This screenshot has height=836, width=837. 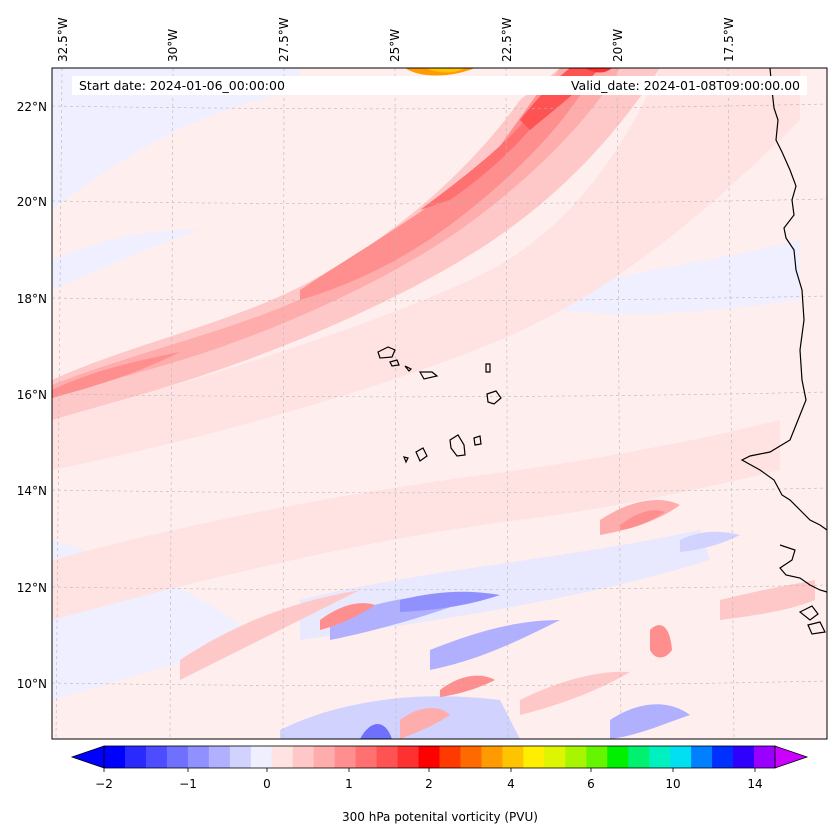 I want to click on lon-label: 30°W, so click(x=173, y=45).